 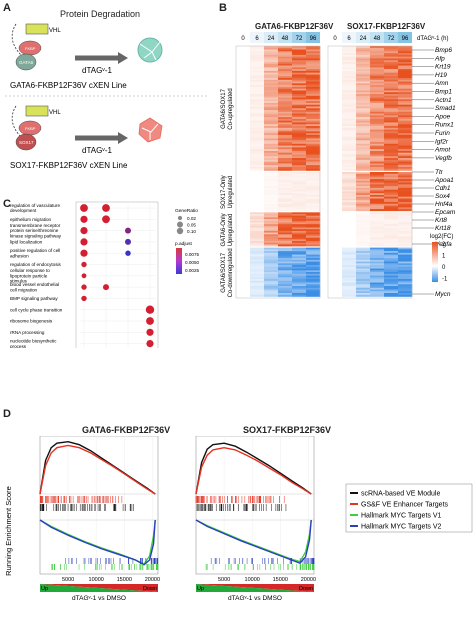 I want to click on bar-down-label: Down, so click(x=306, y=589).